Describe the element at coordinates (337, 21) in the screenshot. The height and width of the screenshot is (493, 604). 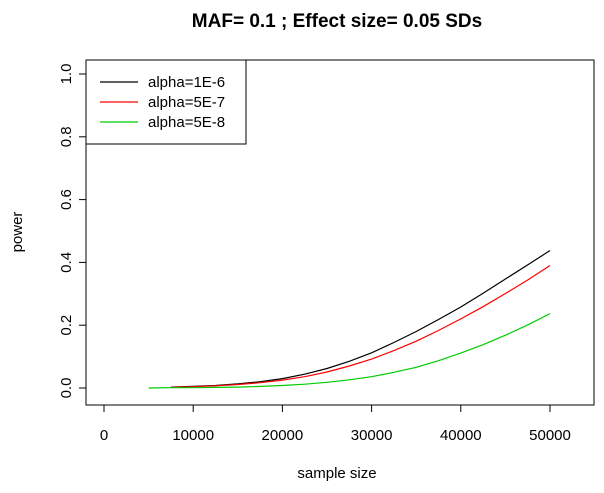
I see `chart-title: MAF= 0.1 ; Effect size= 0.05 SDs` at that location.